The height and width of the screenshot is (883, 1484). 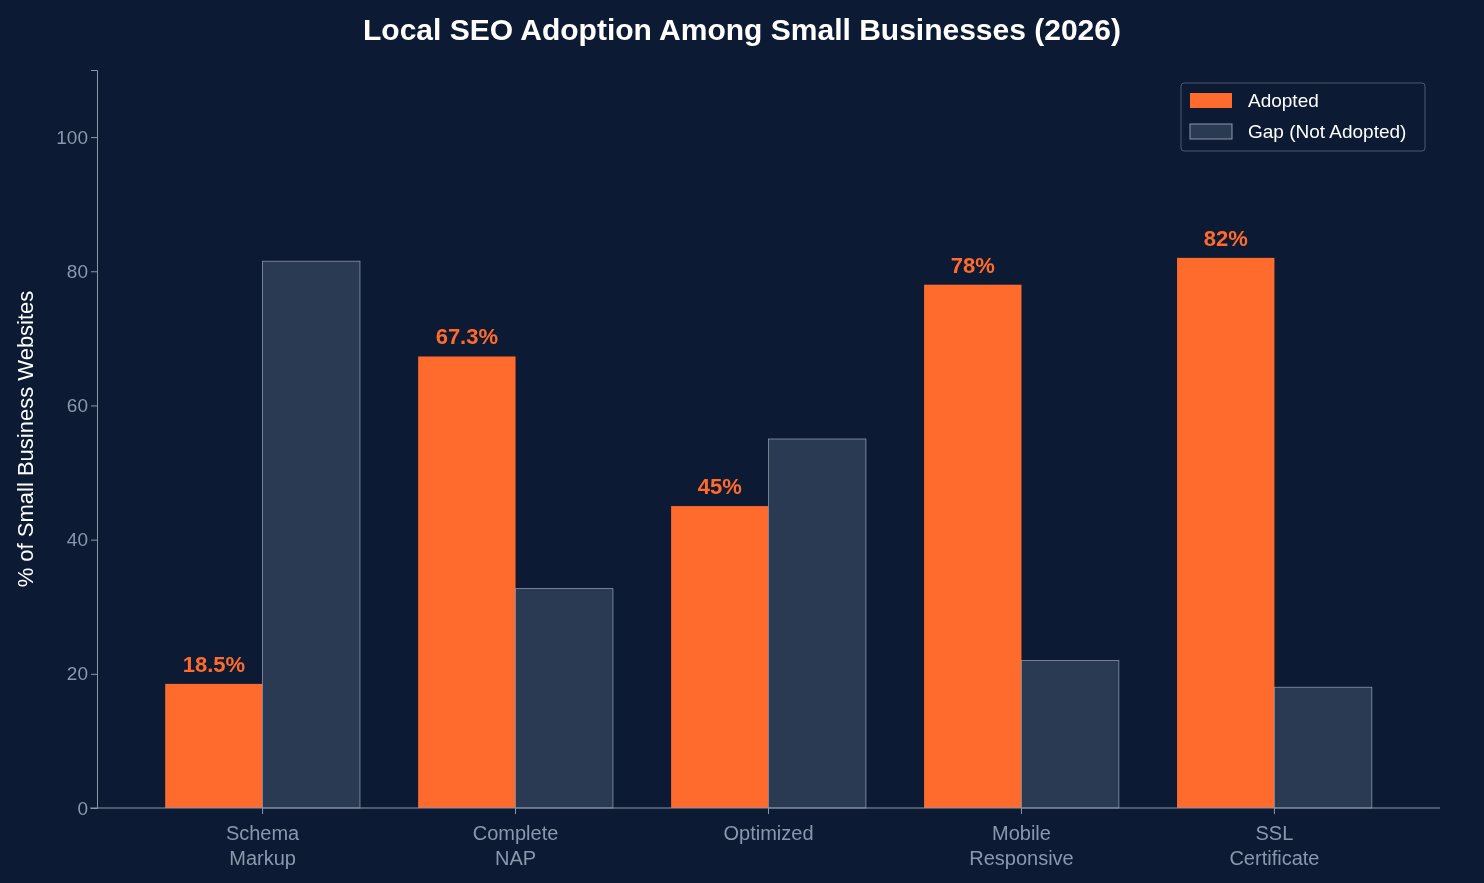 I want to click on chart-title: Local SEO Adoption Among Small Businesses (2026), so click(x=742, y=29).